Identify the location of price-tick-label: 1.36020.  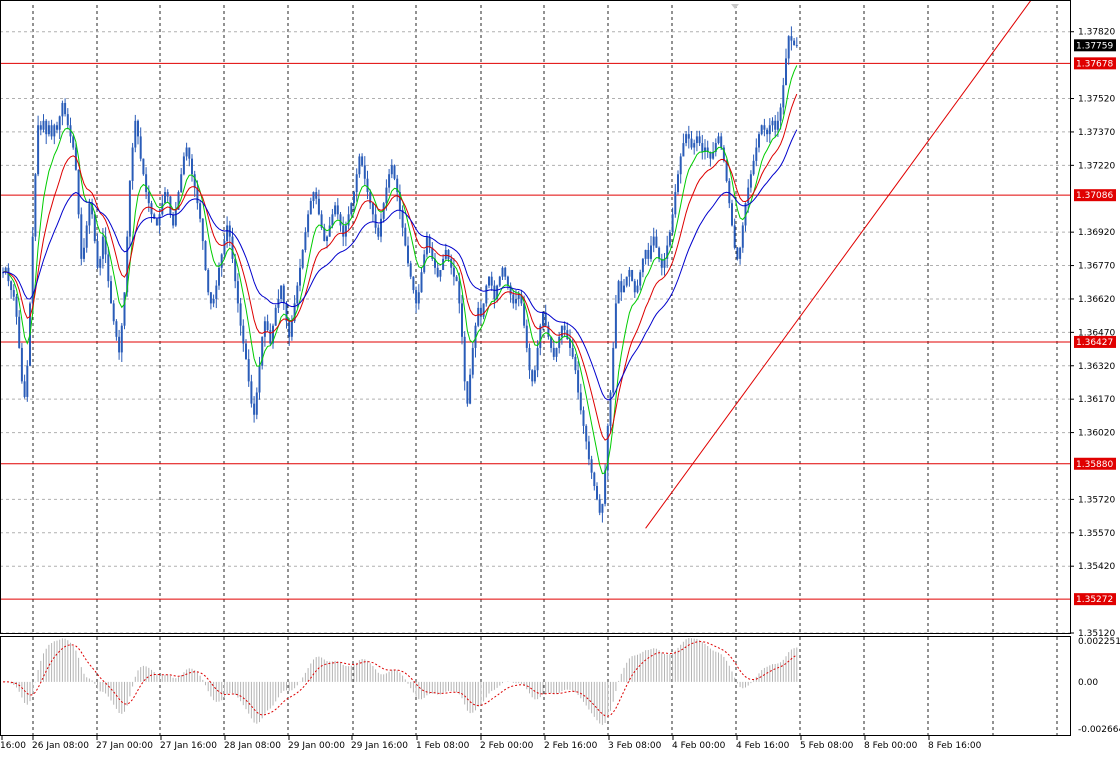
(1096, 434).